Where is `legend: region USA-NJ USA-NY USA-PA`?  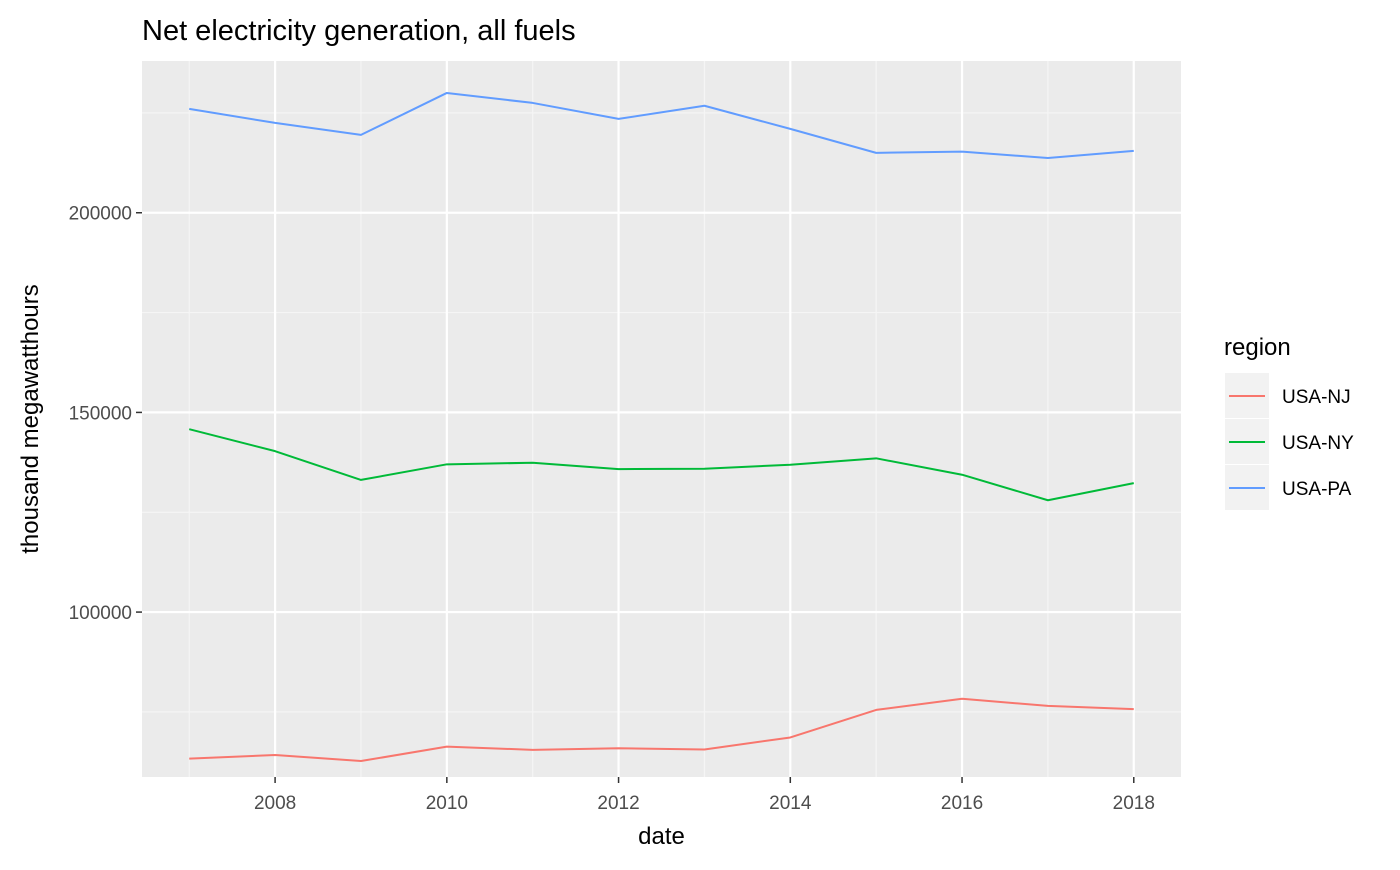
legend: region USA-NJ USA-NY USA-PA is located at coordinates (1289, 422).